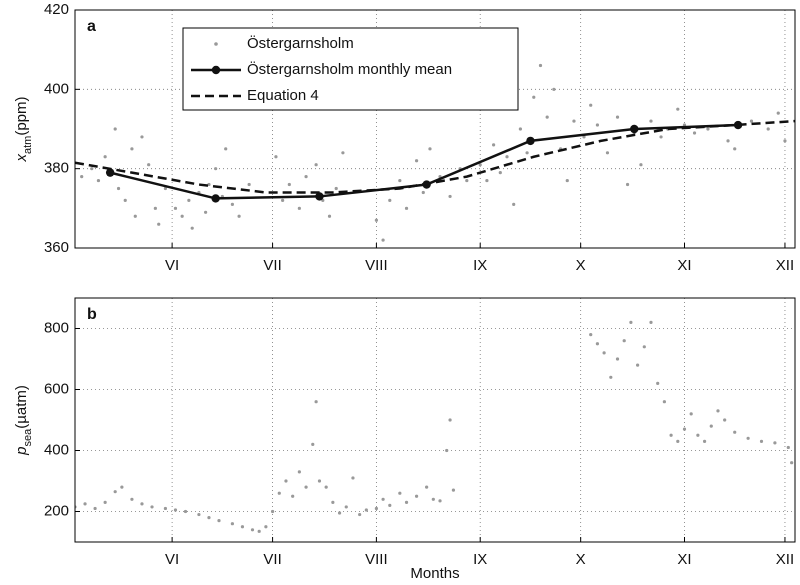 The width and height of the screenshot is (800, 585). Describe the element at coordinates (56, 327) in the screenshot. I see `y-tick-label: 800` at that location.